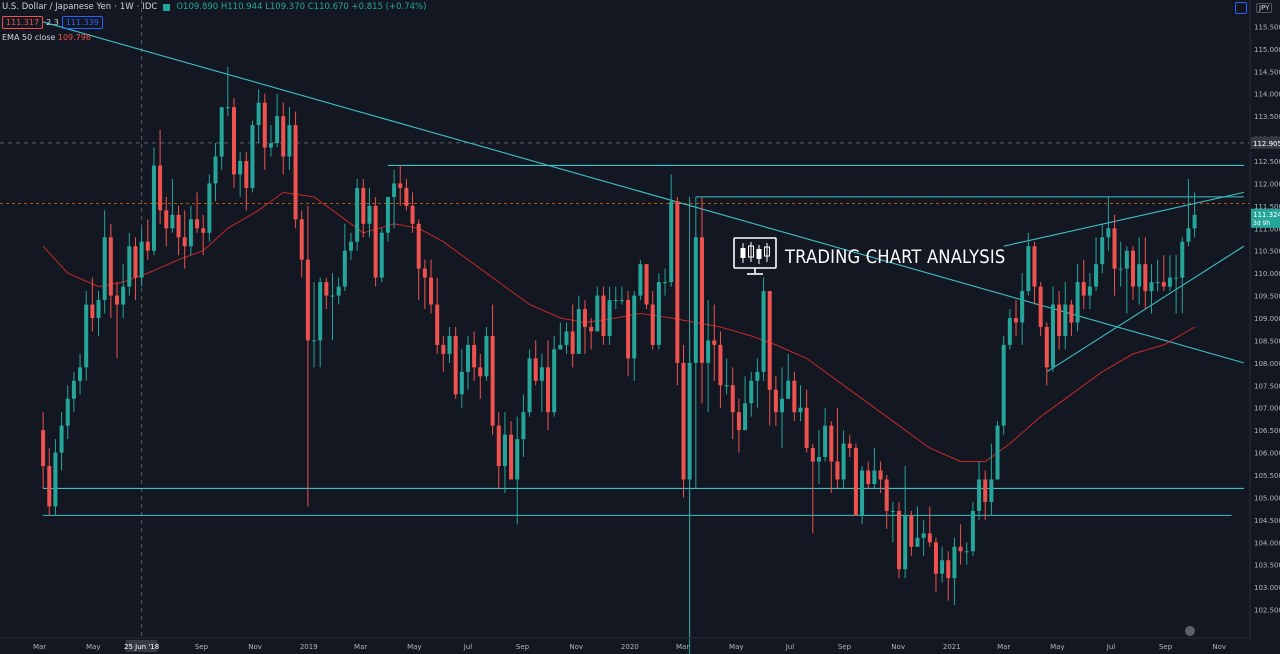 The image size is (1280, 654). Describe the element at coordinates (23, 22) in the screenshot. I see `sell-price-button: 111.317` at that location.